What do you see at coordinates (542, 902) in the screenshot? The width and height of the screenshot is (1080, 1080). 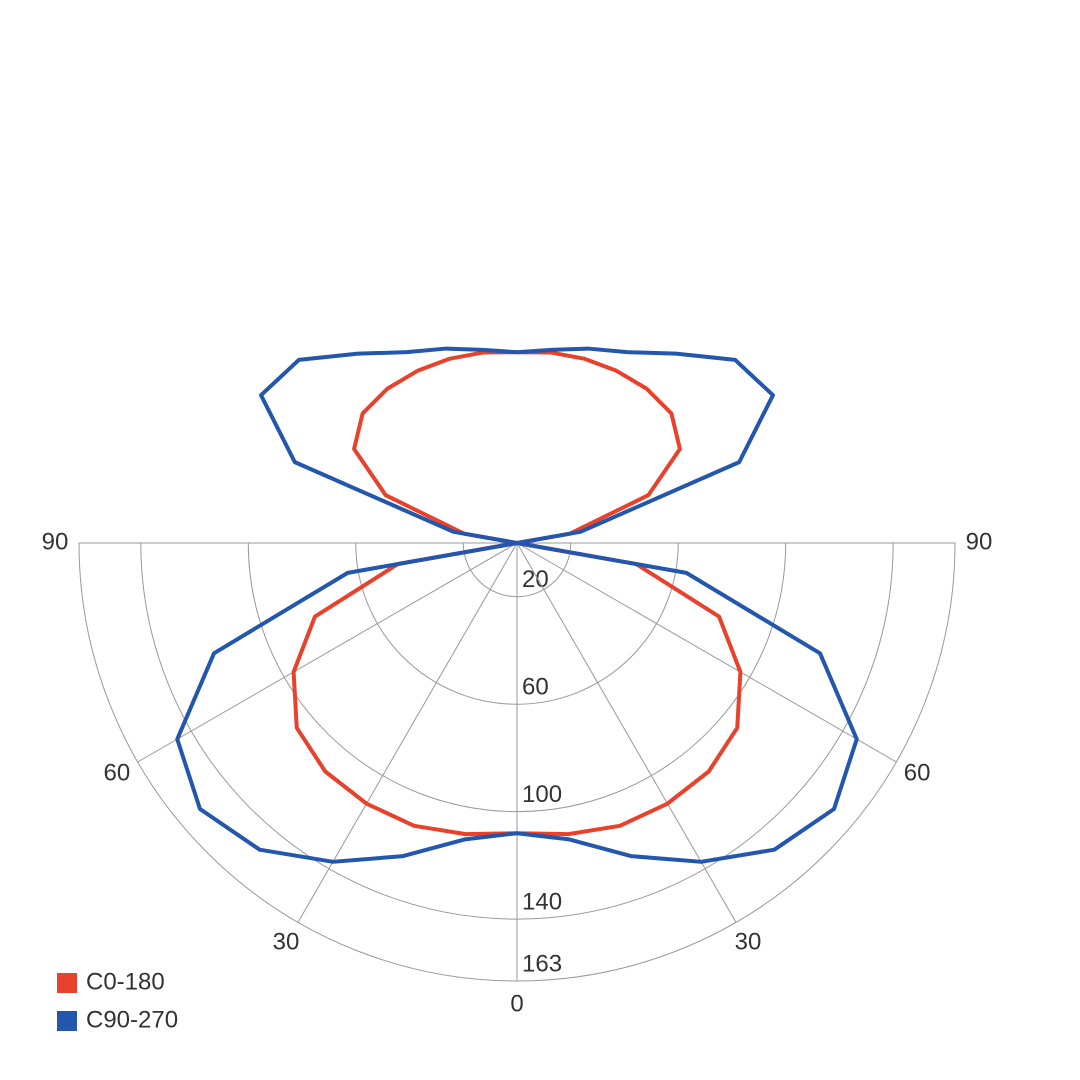 I see `r-tick-label: 140` at bounding box center [542, 902].